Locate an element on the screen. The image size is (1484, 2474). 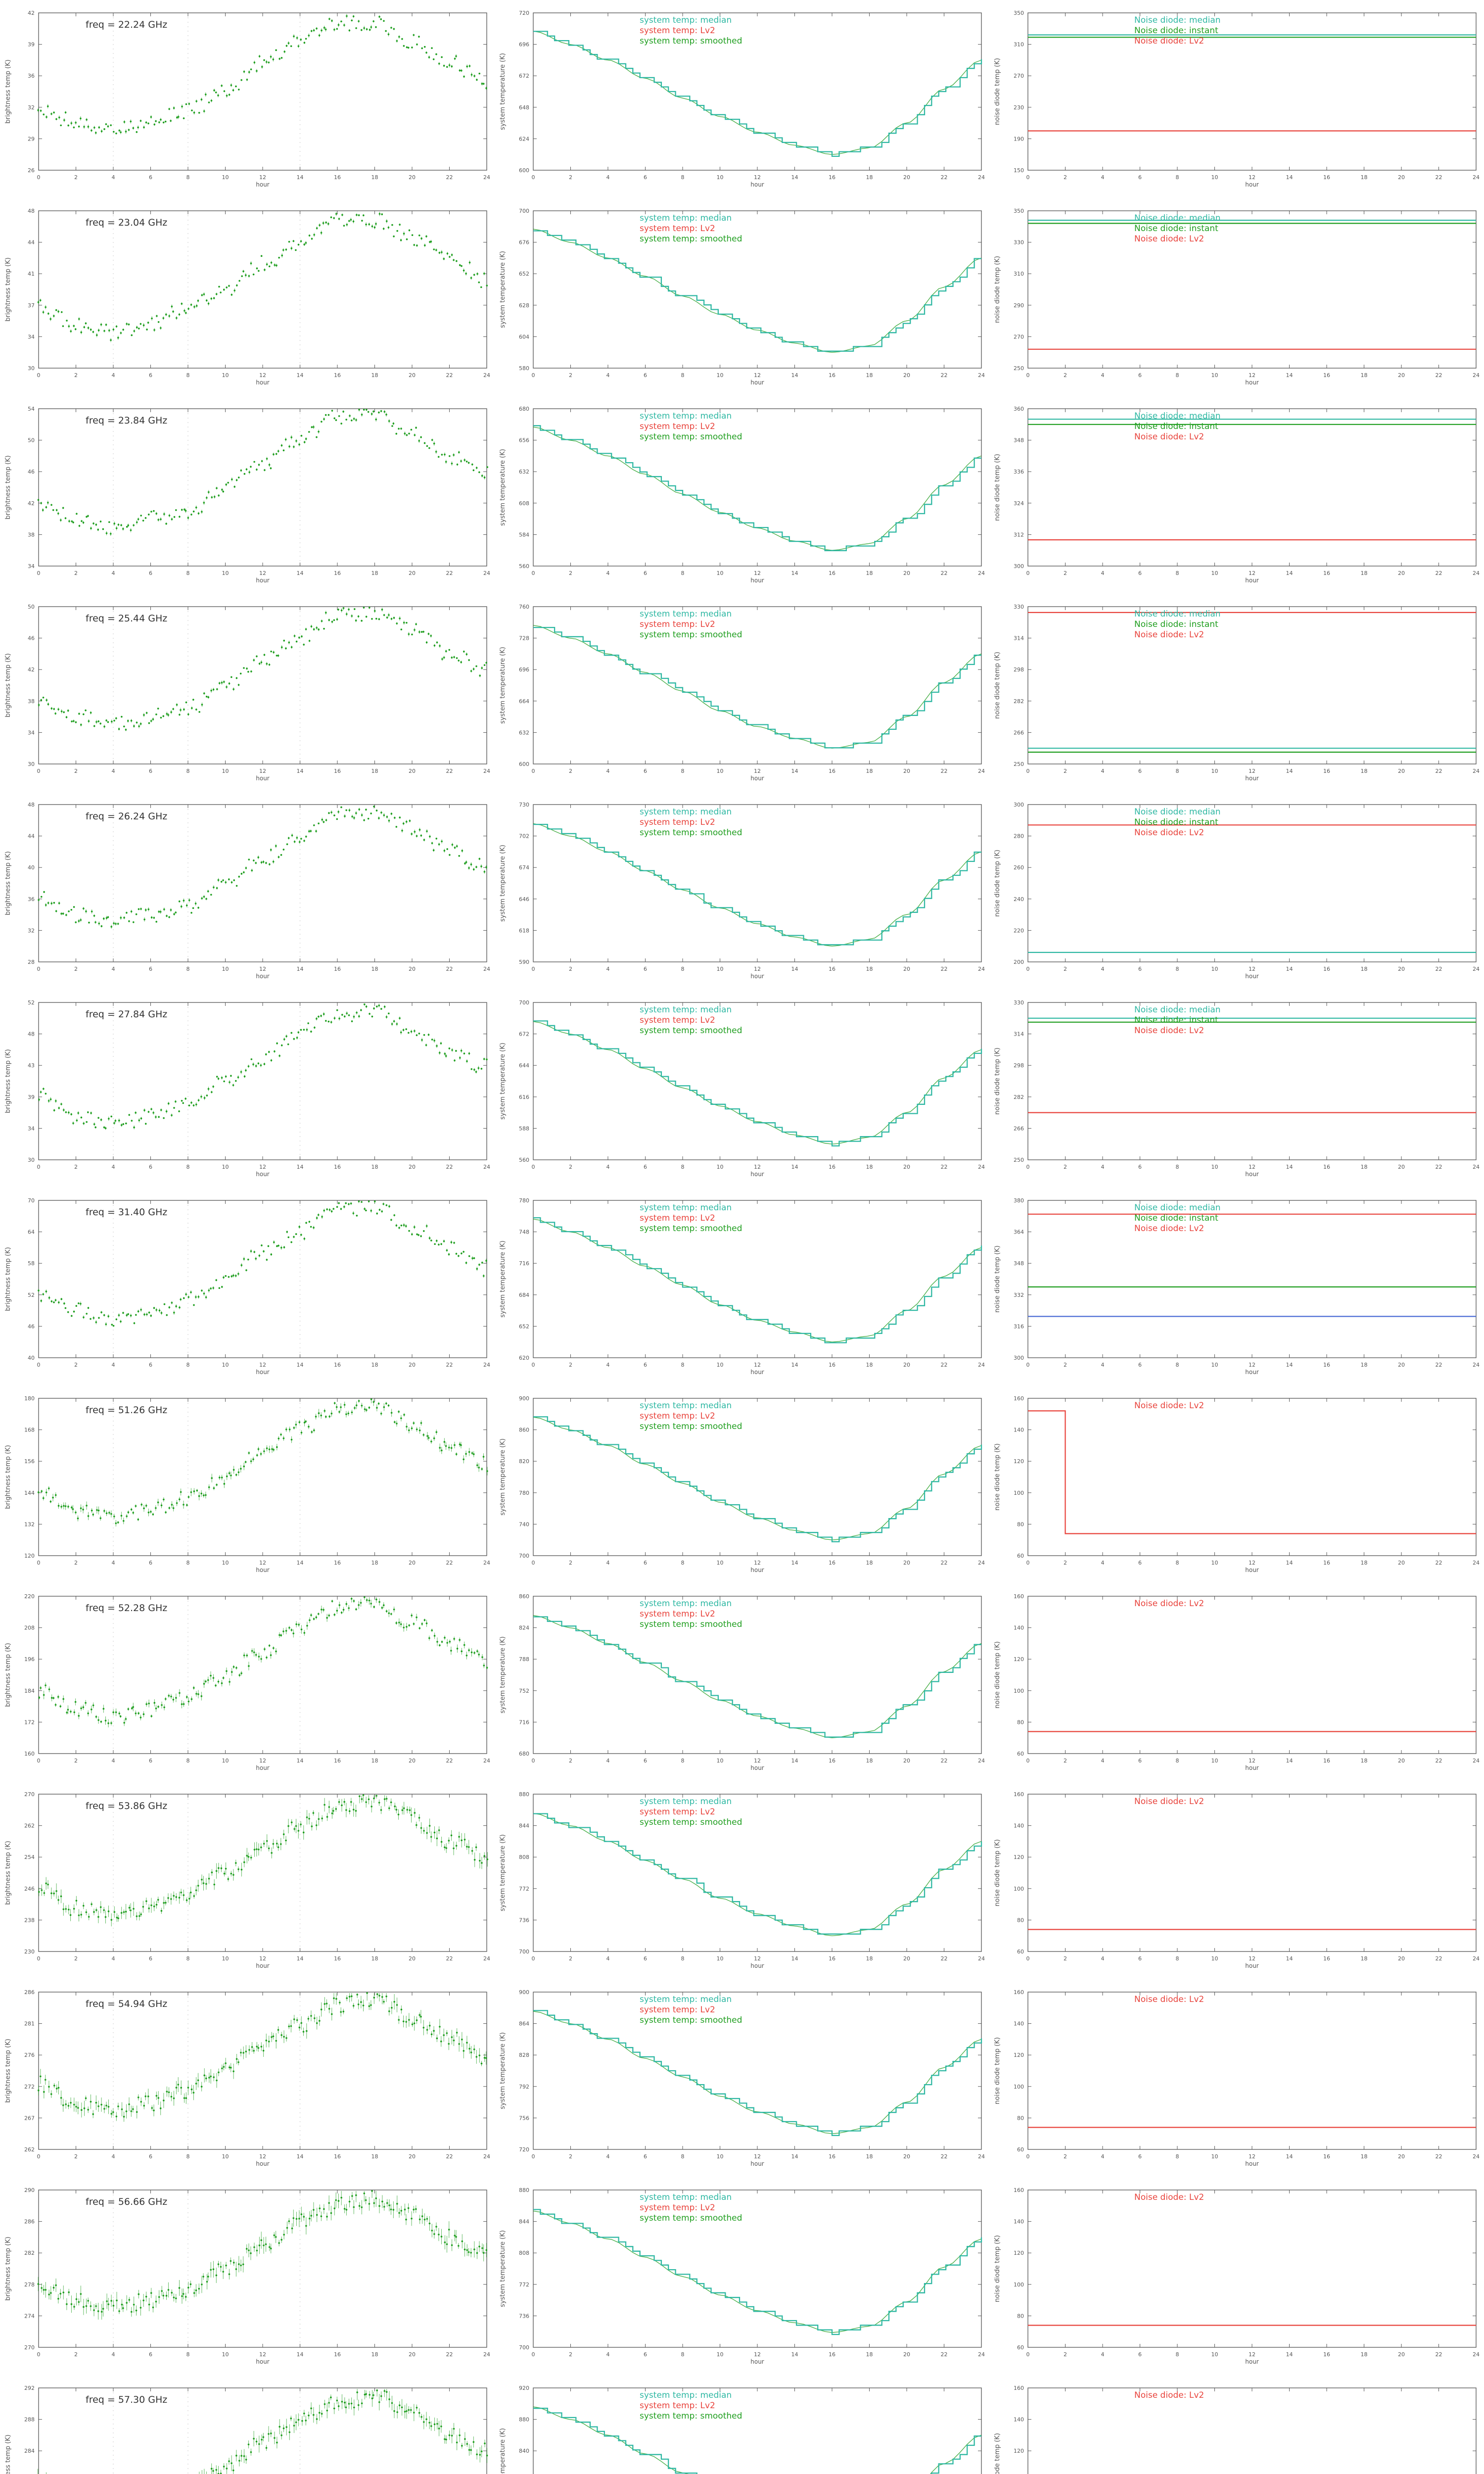
legend-item: system temp: median is located at coordinates (686, 2197).